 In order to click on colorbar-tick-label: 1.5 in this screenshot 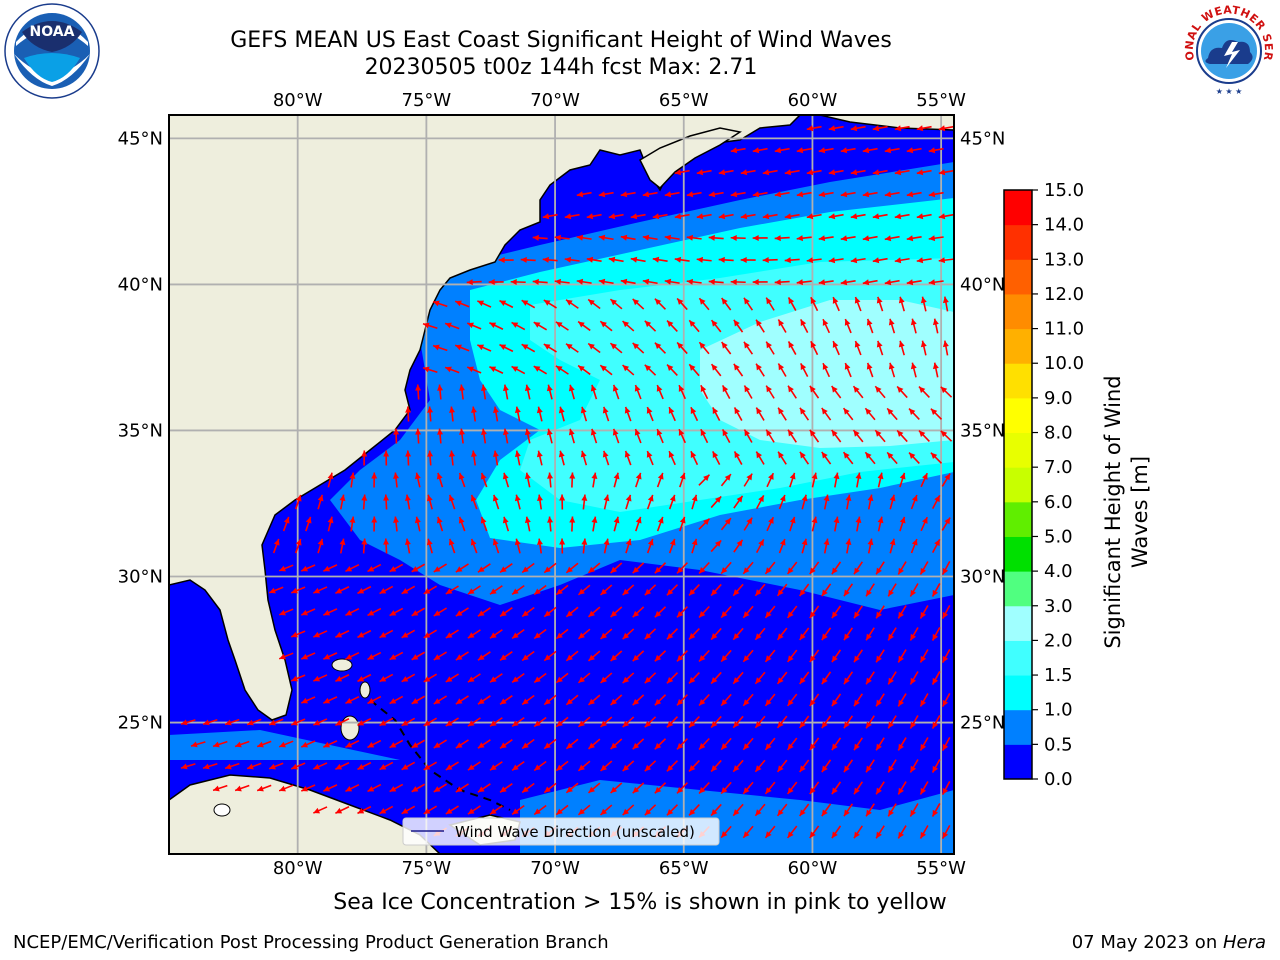, I will do `click(1058, 675)`.